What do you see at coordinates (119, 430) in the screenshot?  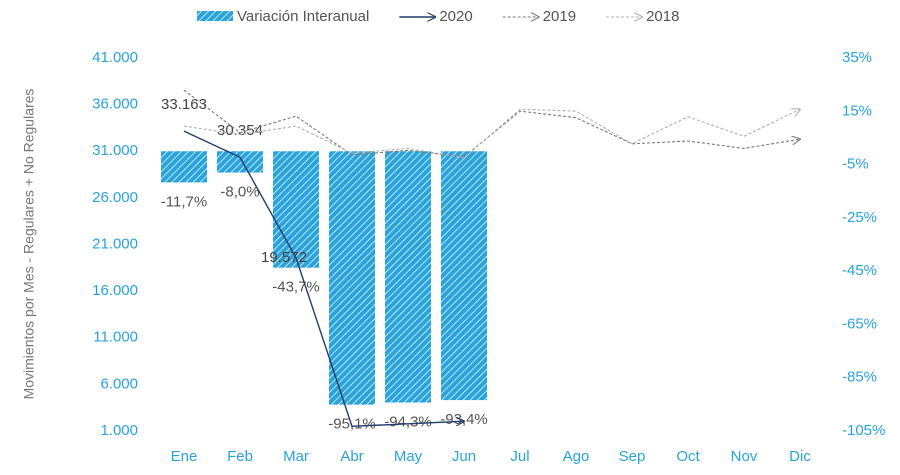 I see `y-tick-label: 1.000` at bounding box center [119, 430].